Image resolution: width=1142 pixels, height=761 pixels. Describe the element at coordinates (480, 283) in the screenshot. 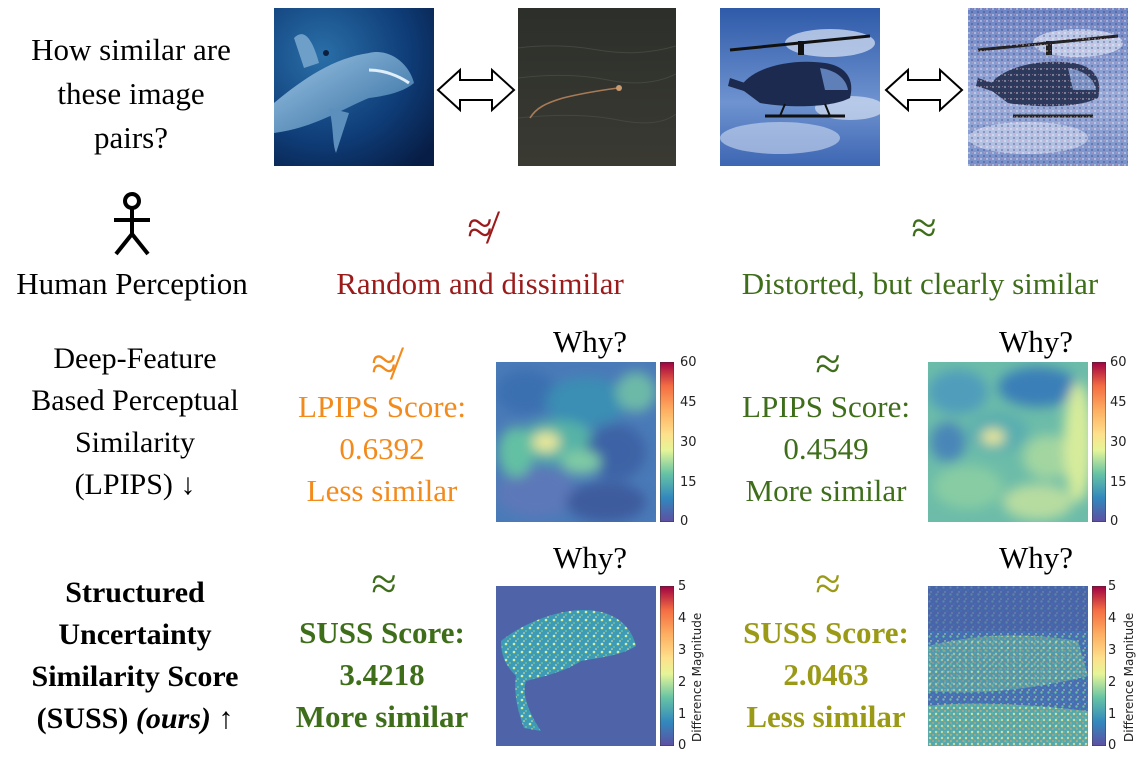

I see `human-verdict-pair1: Random and dissimilar` at that location.